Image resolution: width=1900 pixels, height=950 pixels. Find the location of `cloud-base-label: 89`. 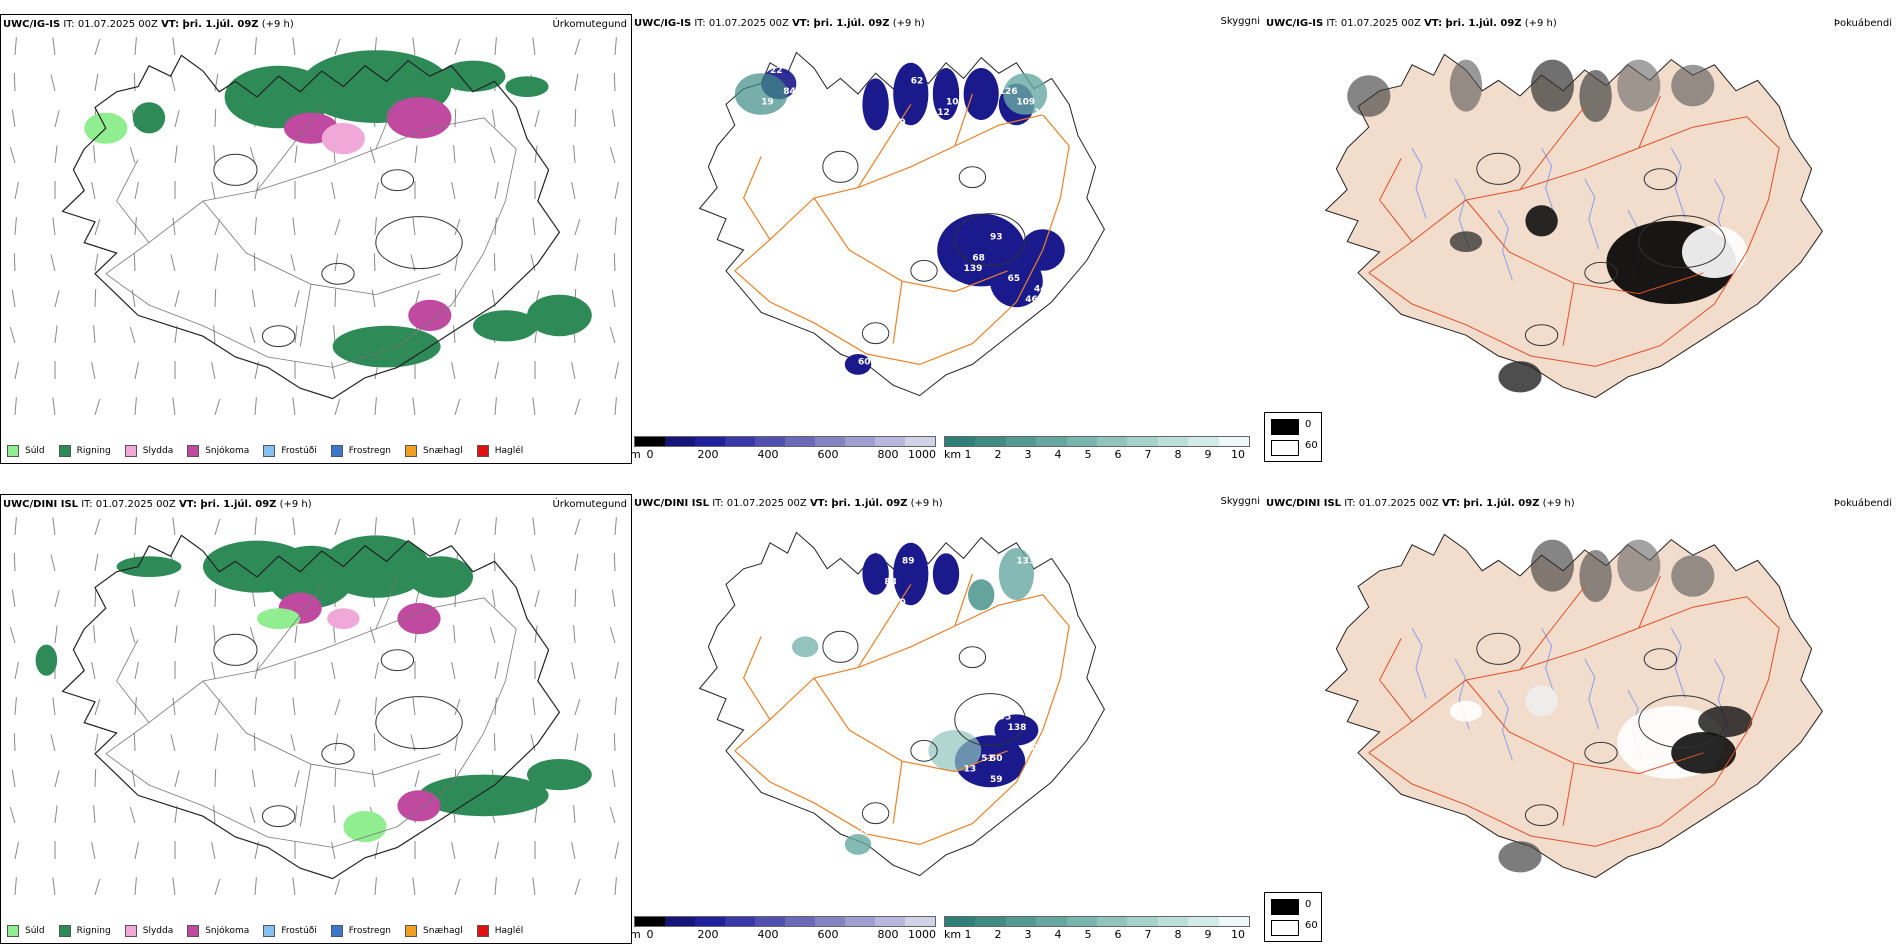

cloud-base-label: 89 is located at coordinates (908, 562).